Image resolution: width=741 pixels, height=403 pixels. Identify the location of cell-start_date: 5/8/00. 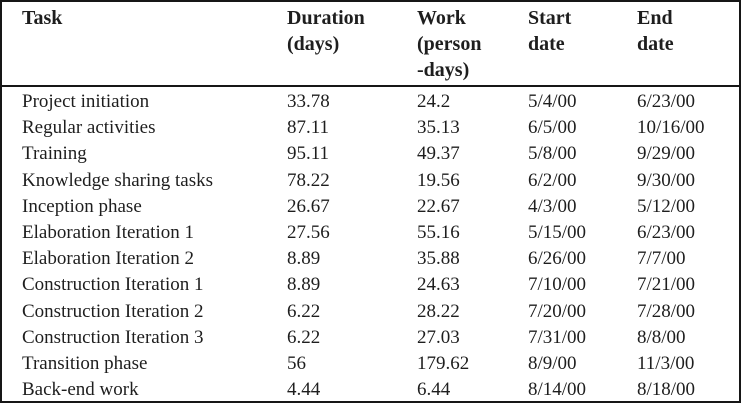
(552, 154).